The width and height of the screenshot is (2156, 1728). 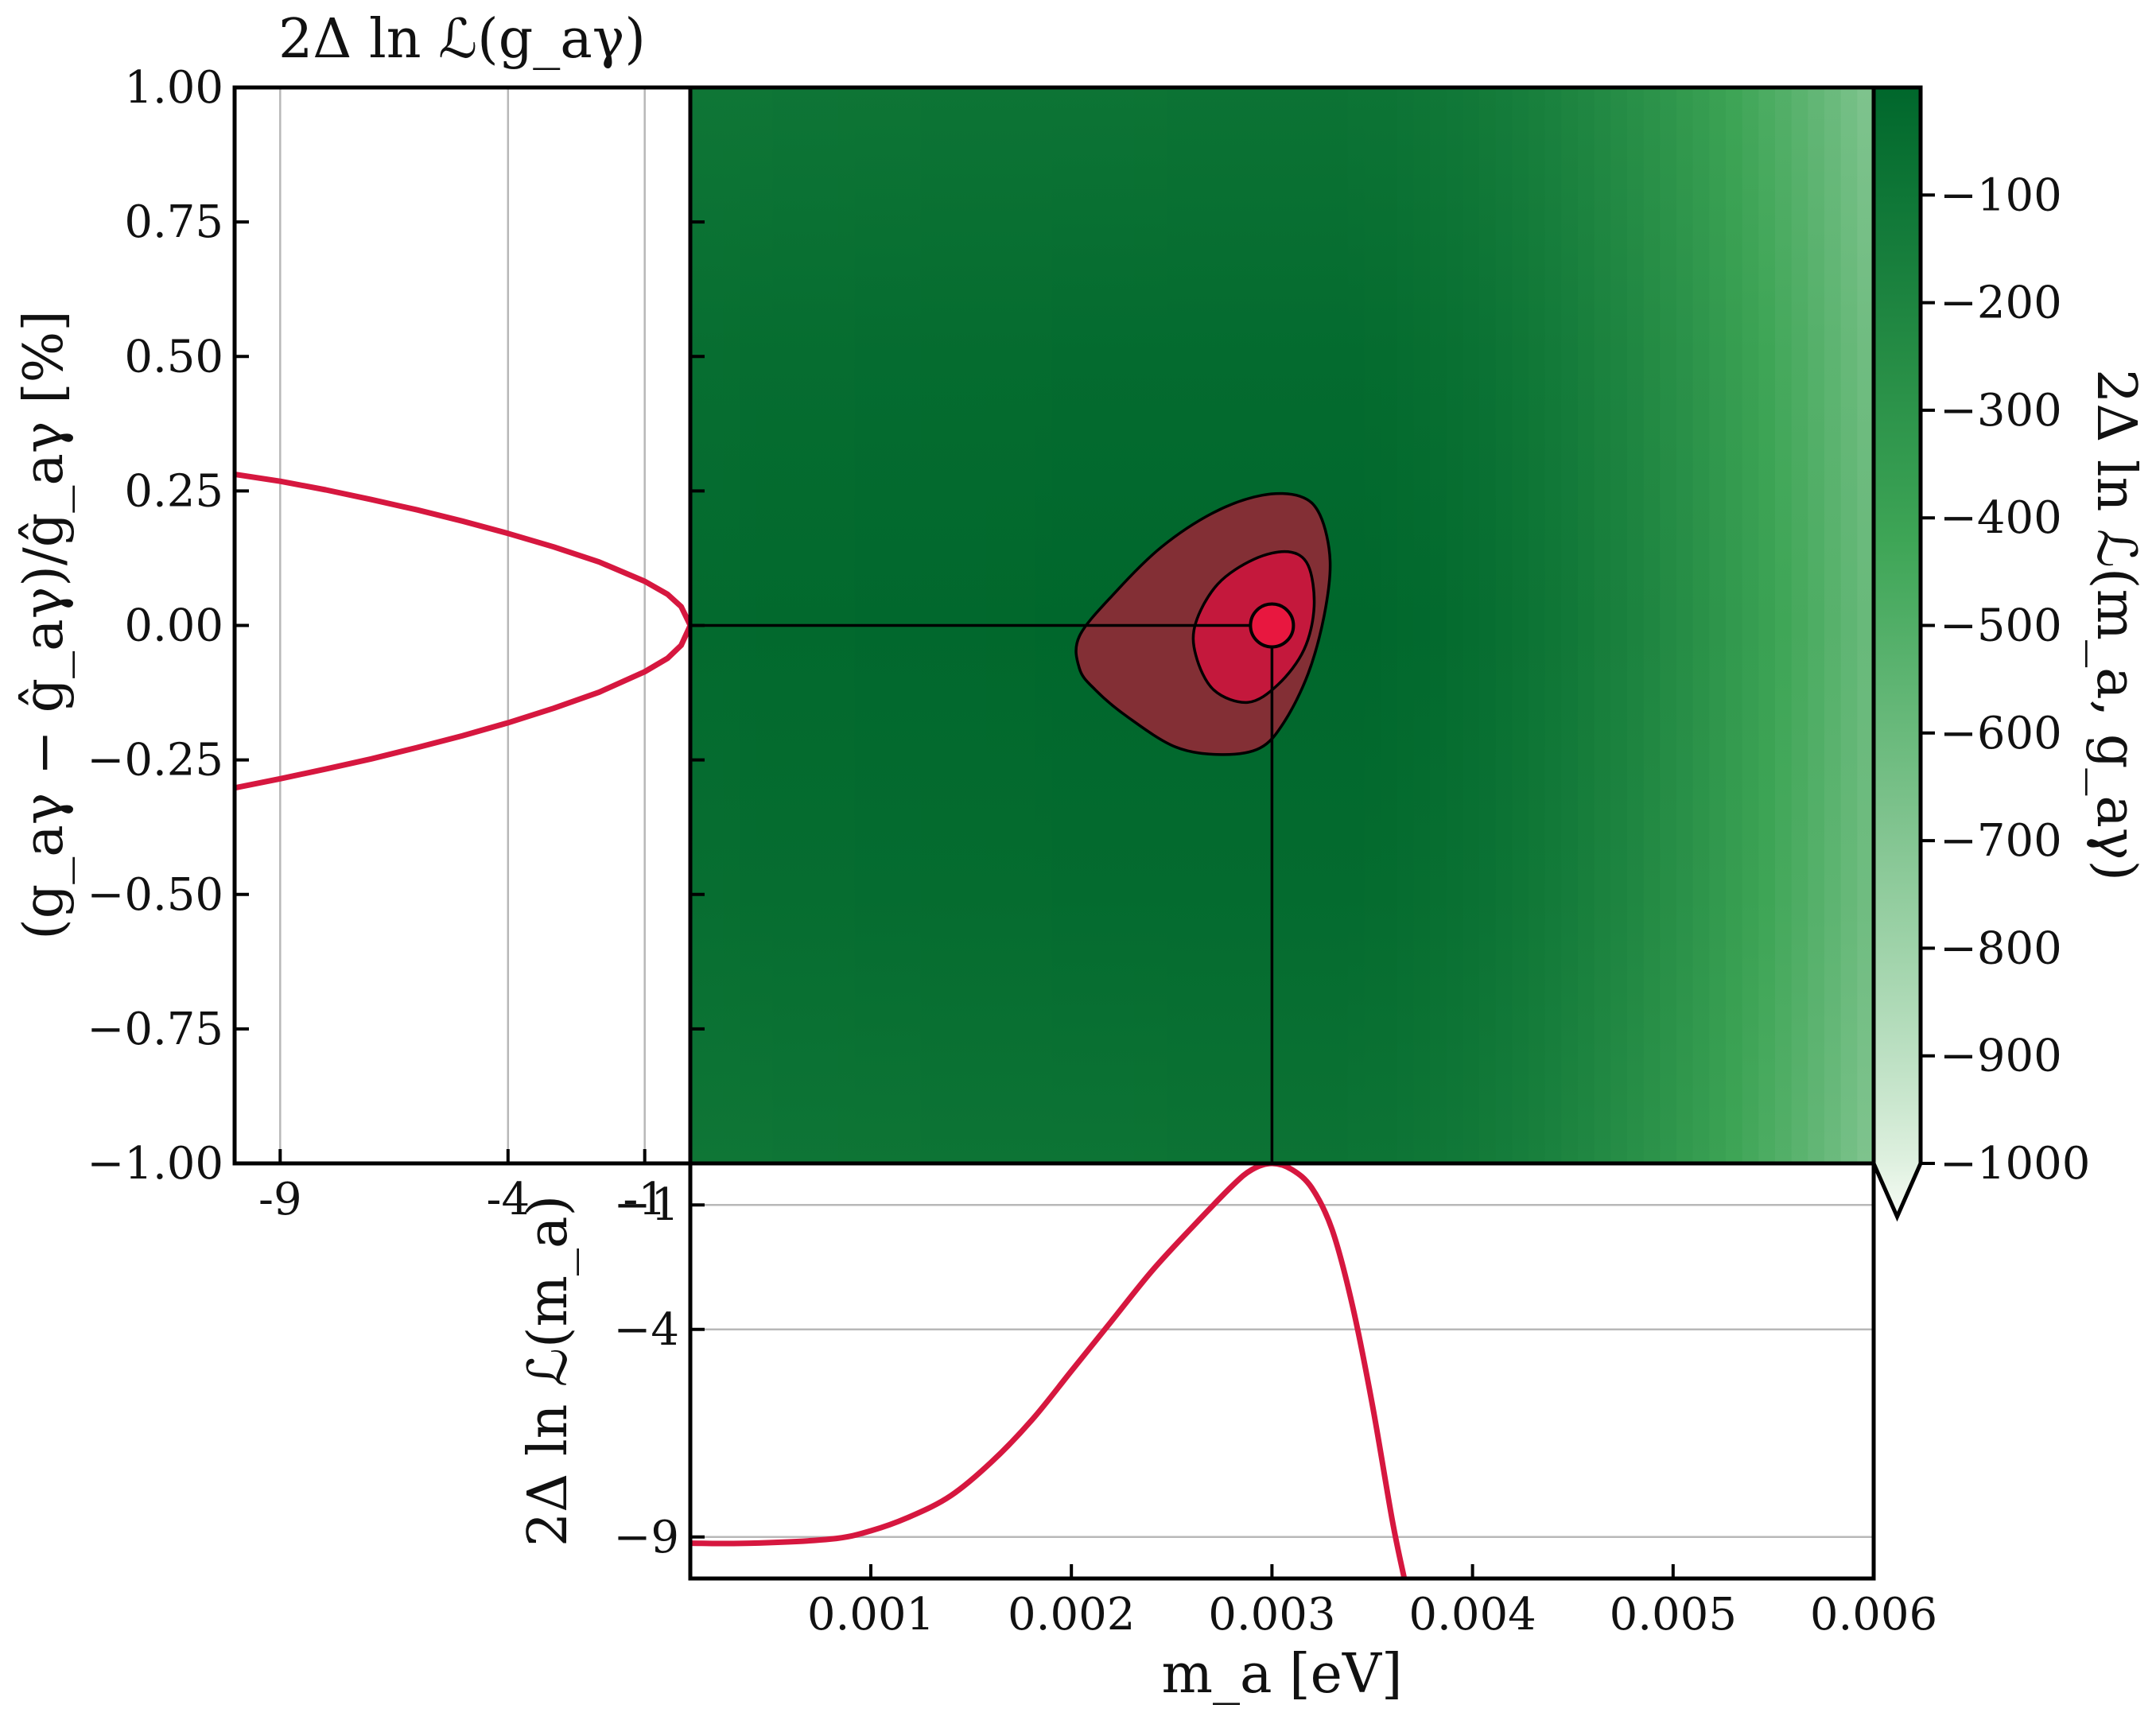 What do you see at coordinates (2115, 625) in the screenshot?
I see `colorbar-label: 2Δ ln ℒ(m_a, g_aγ)` at bounding box center [2115, 625].